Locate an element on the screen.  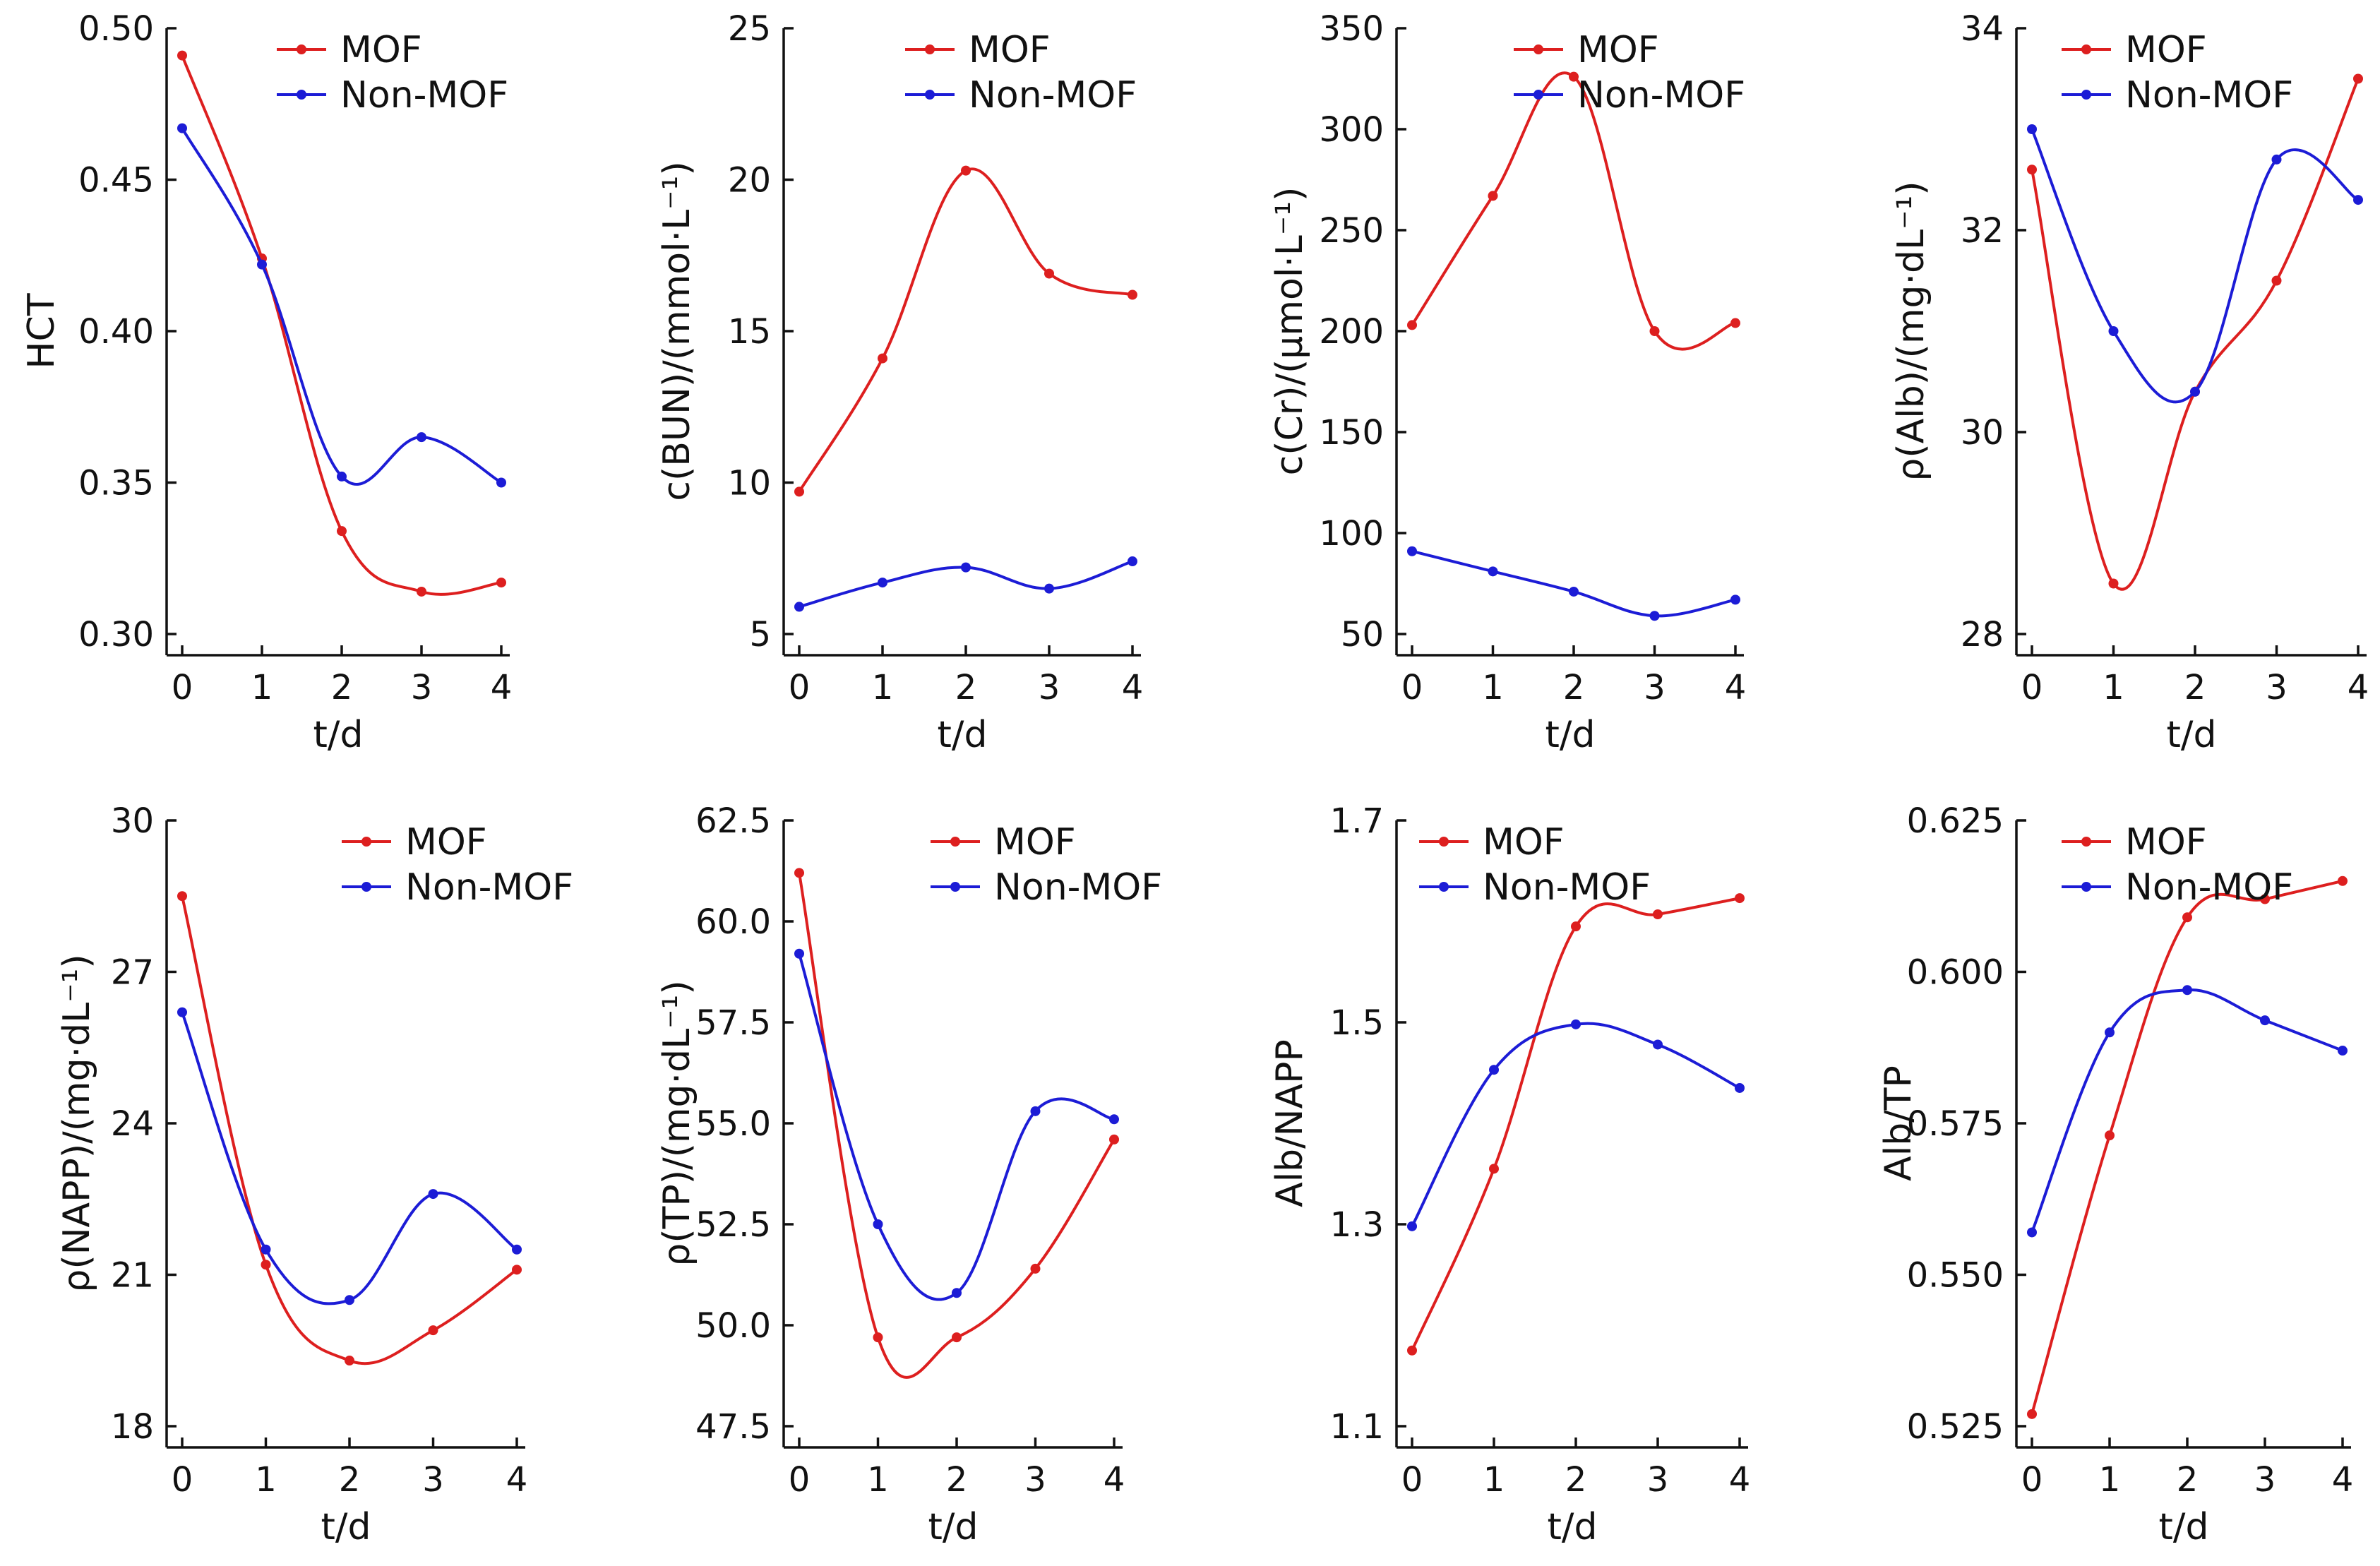
y-tick-label: 0.575 is located at coordinates (1956, 1124).